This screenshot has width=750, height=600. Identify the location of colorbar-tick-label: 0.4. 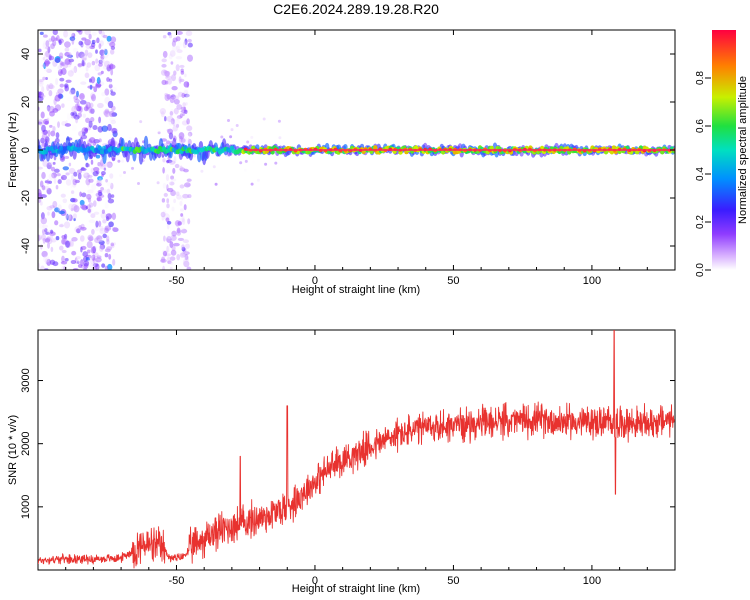
(700, 174).